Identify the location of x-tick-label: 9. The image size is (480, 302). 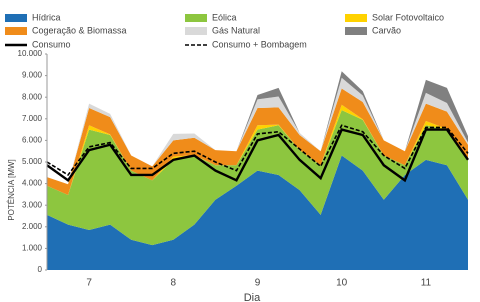
(258, 283).